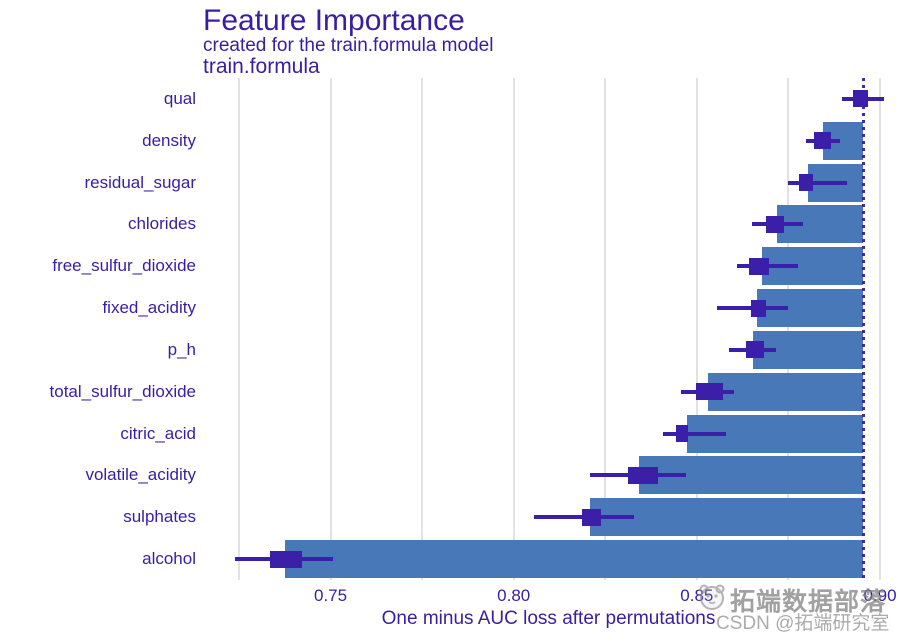 This screenshot has height=643, width=905. Describe the element at coordinates (759, 308) in the screenshot. I see `boxplot-box-fixed_acidity` at that location.